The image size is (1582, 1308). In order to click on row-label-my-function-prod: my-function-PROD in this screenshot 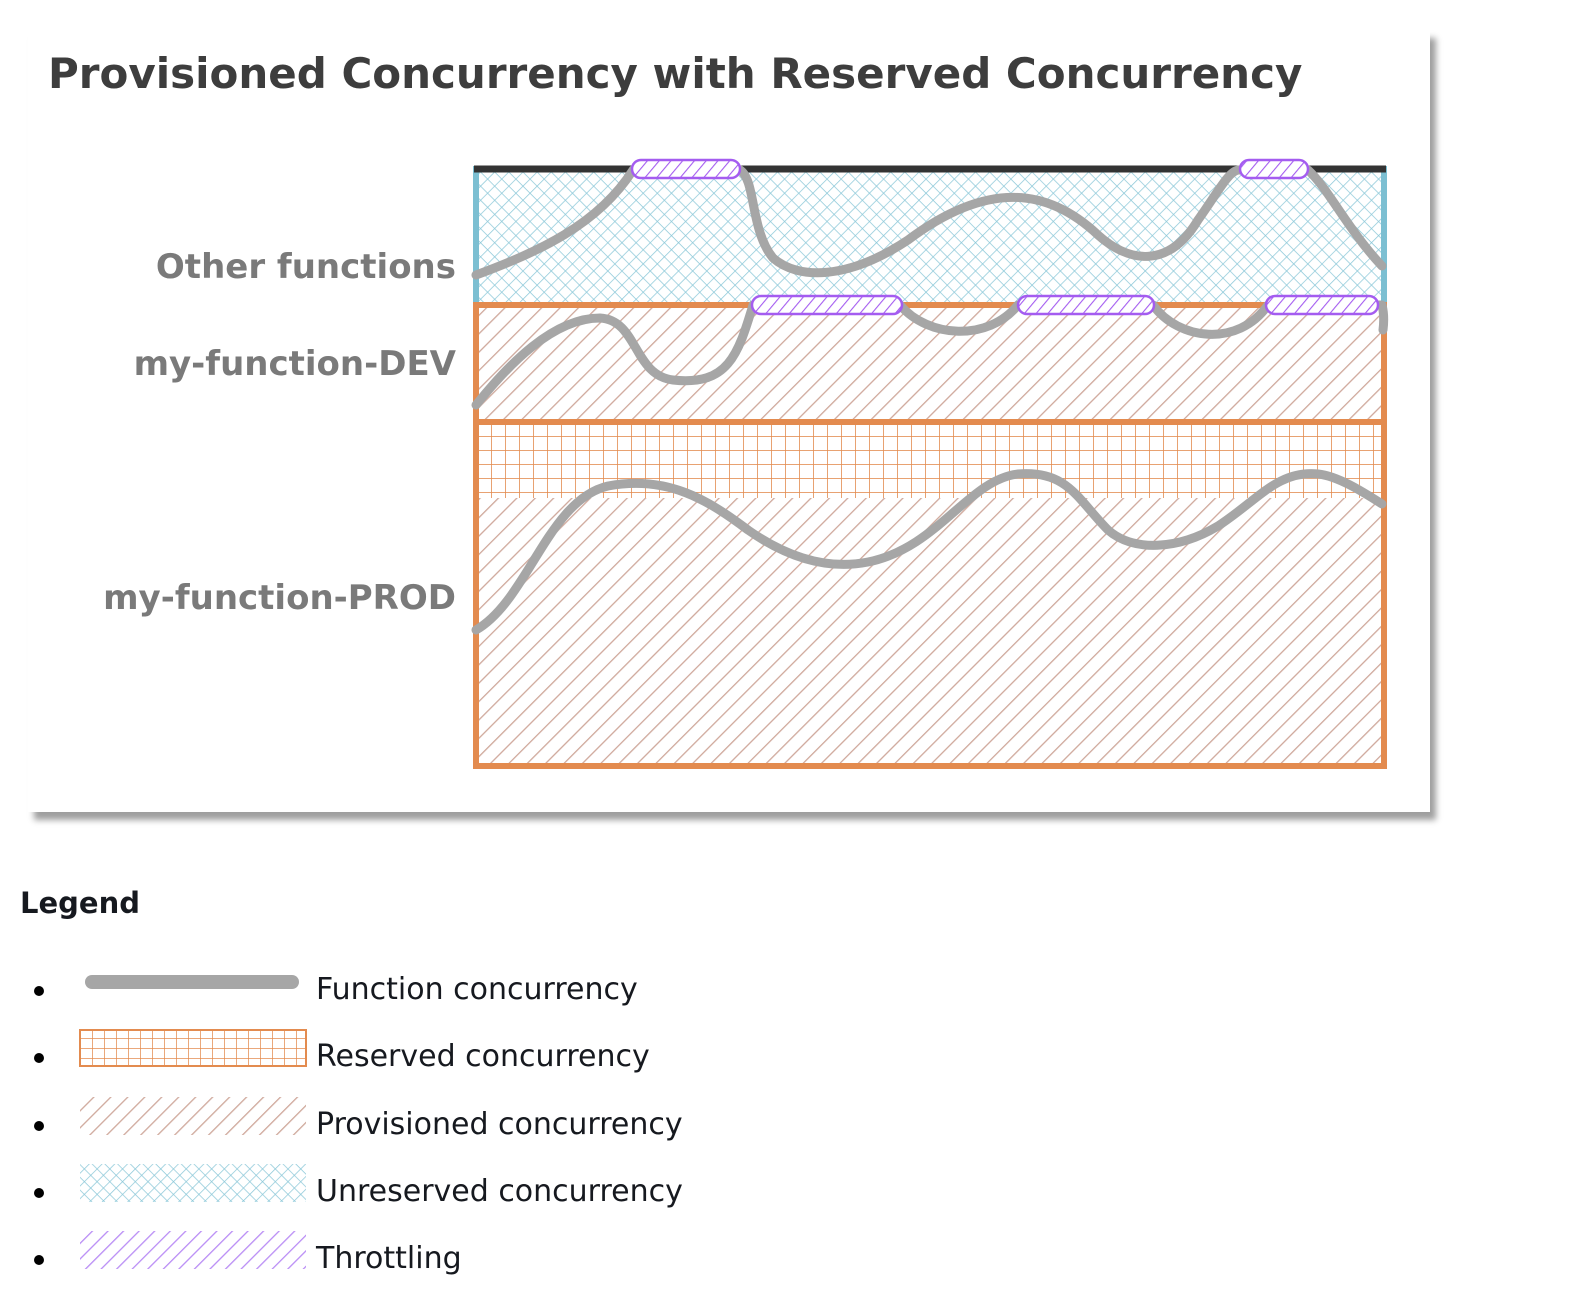, I will do `click(279, 598)`.